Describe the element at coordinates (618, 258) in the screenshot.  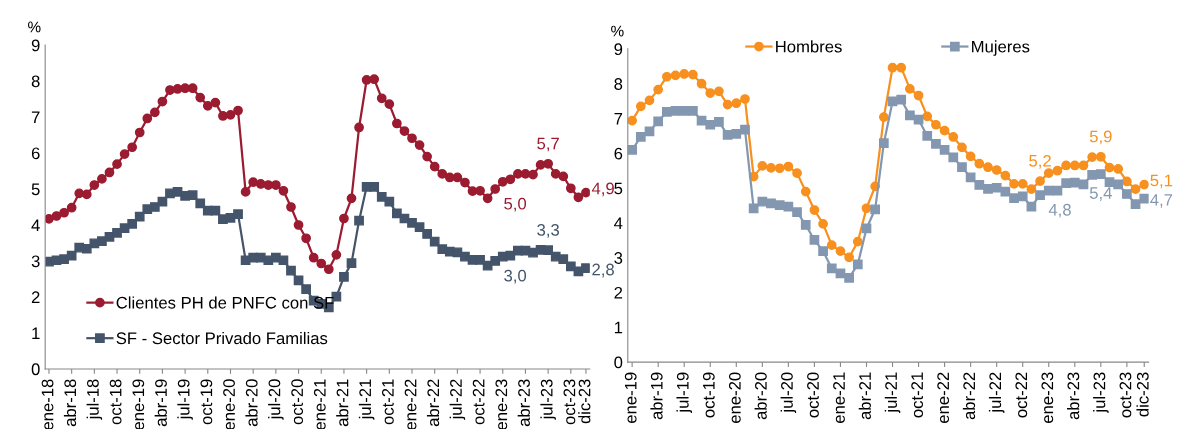
I see `y-tick-label: 3` at that location.